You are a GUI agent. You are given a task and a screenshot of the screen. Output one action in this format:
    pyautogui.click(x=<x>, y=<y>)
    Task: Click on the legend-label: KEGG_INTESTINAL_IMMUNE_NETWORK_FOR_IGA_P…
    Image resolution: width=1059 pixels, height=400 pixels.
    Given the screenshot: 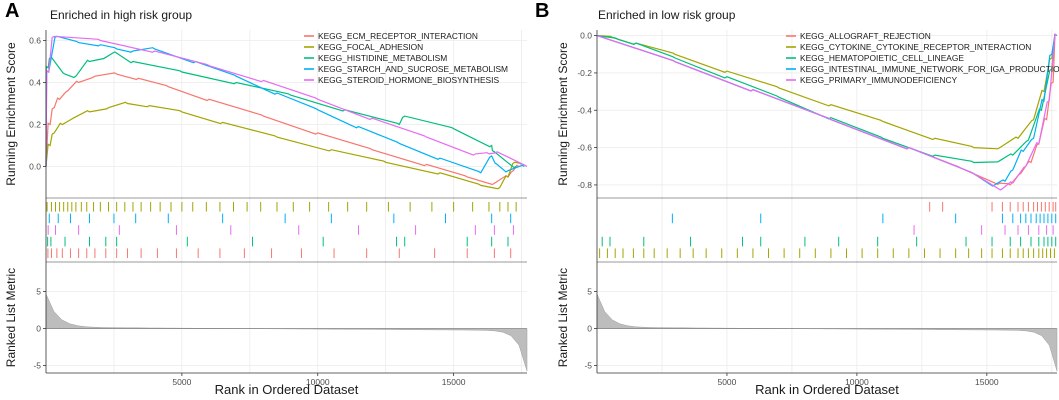 What is the action you would take?
    pyautogui.click(x=929, y=69)
    